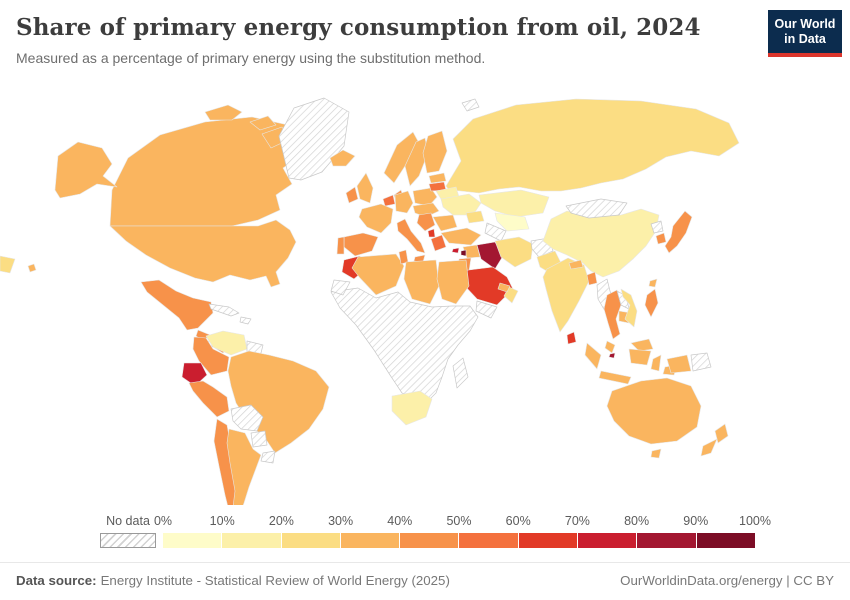  I want to click on legend-bin-60-70%, so click(548, 540).